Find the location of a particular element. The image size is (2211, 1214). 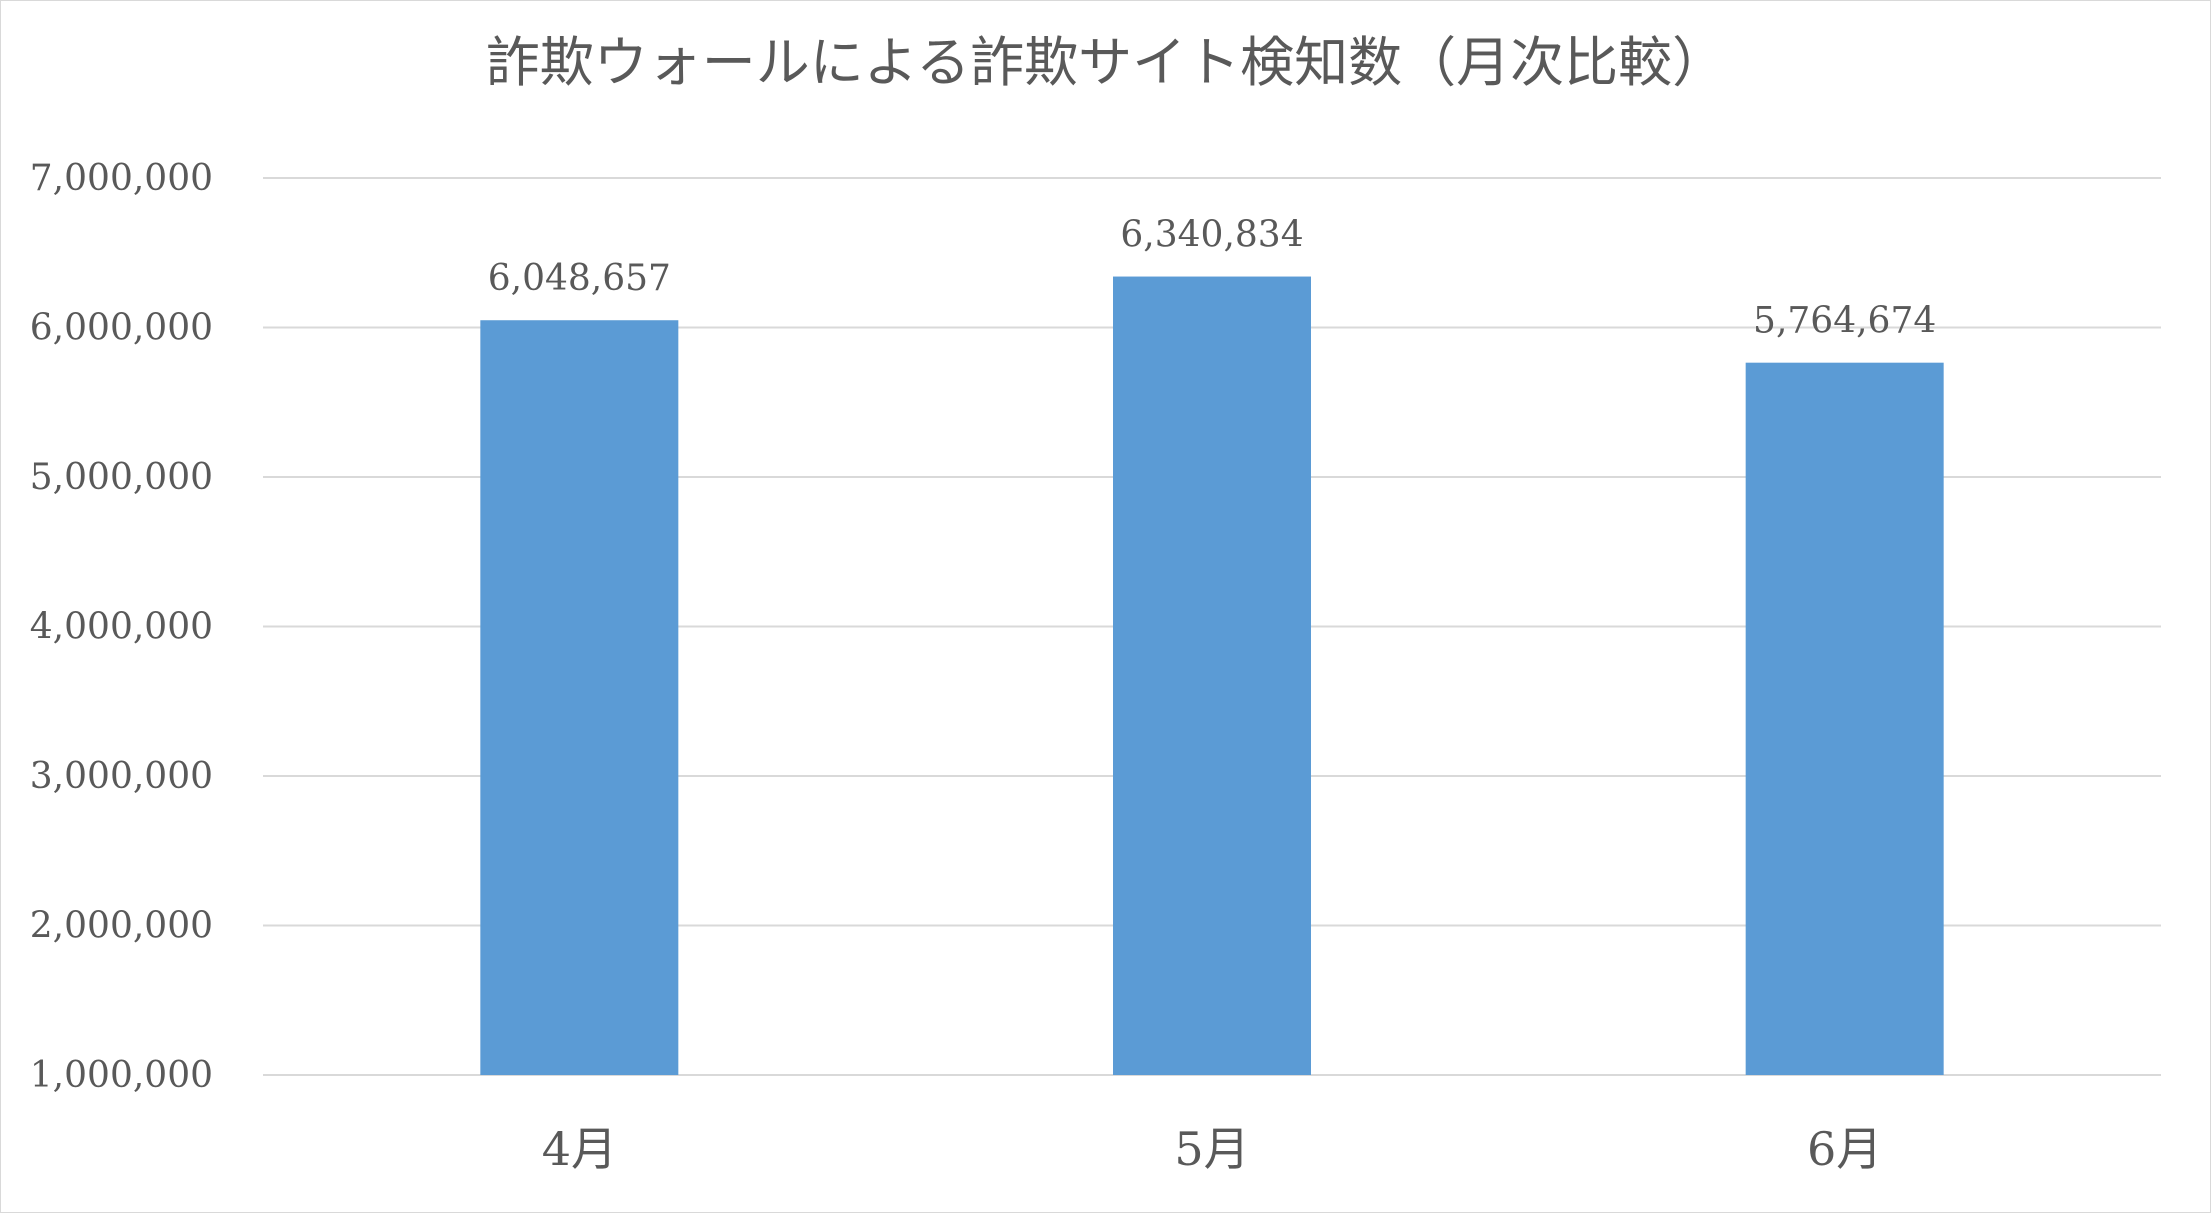

y-tick-label: 3,000,000 is located at coordinates (121, 776).